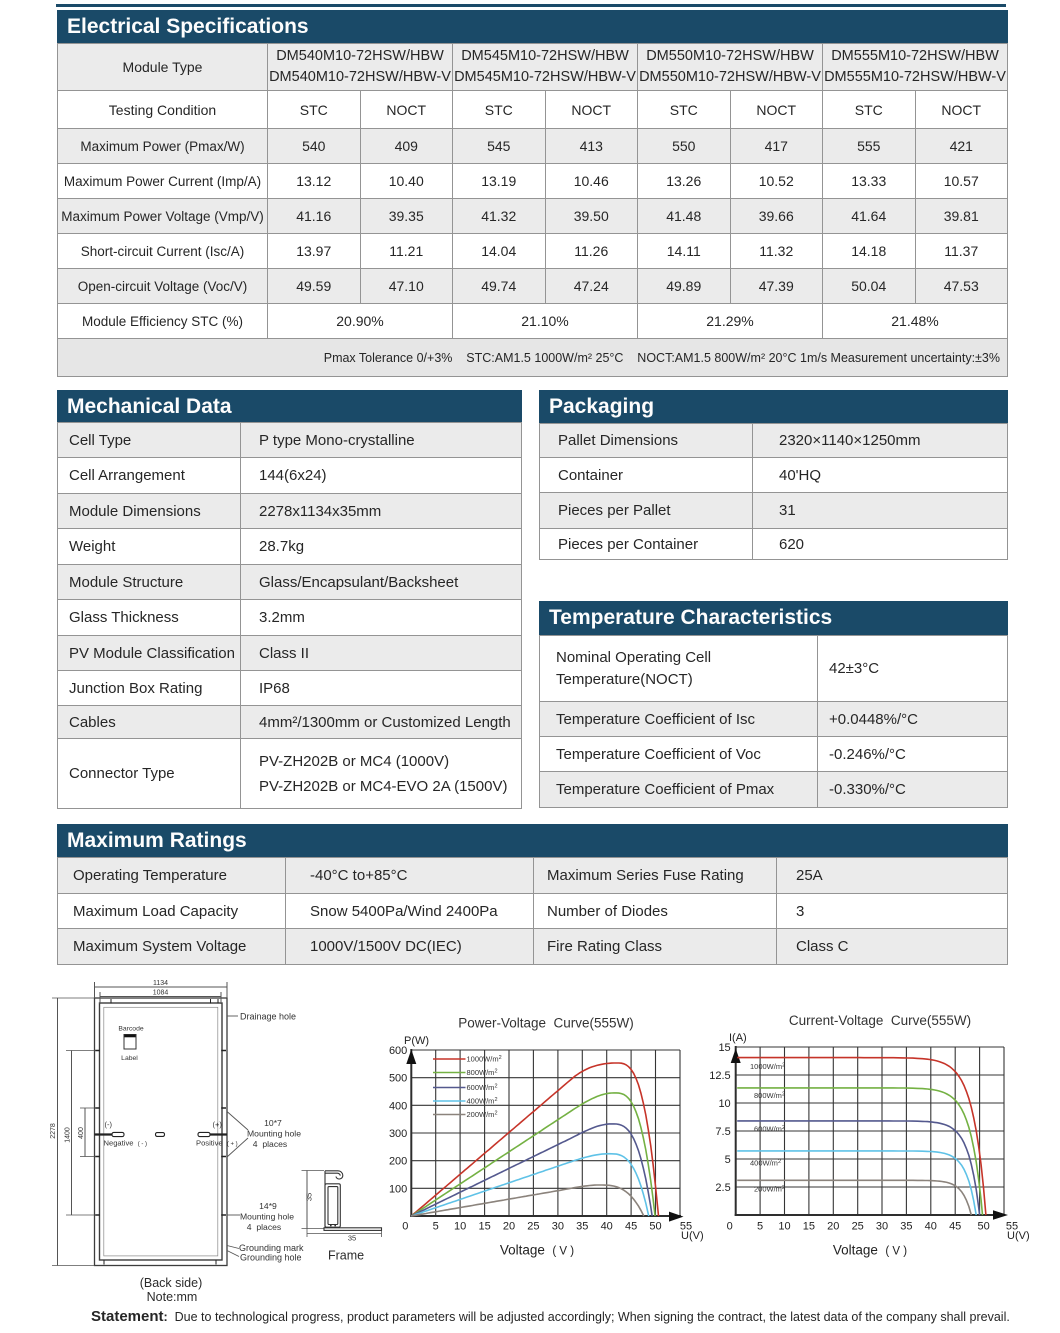  I want to click on svg-text: 7.5, so click(722, 1132).